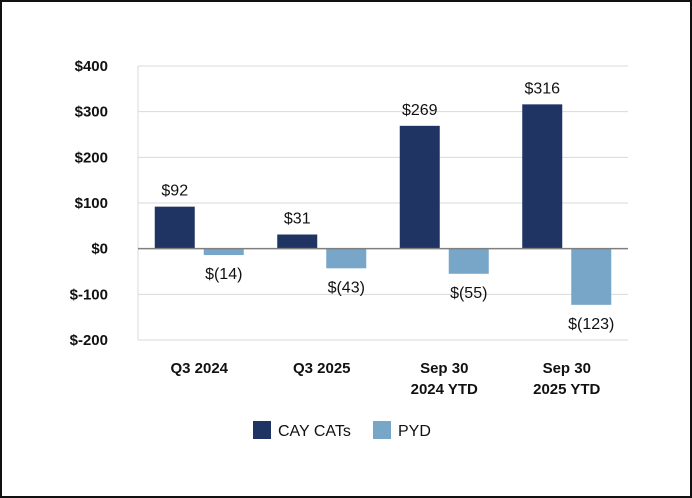  Describe the element at coordinates (89, 294) in the screenshot. I see `y-tick-label: $-100` at that location.